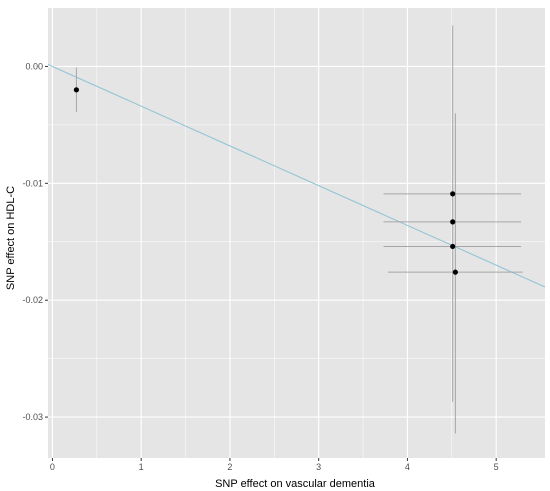 Image resolution: width=550 pixels, height=491 pixels. I want to click on y-tick-label: -0.03, so click(32, 417).